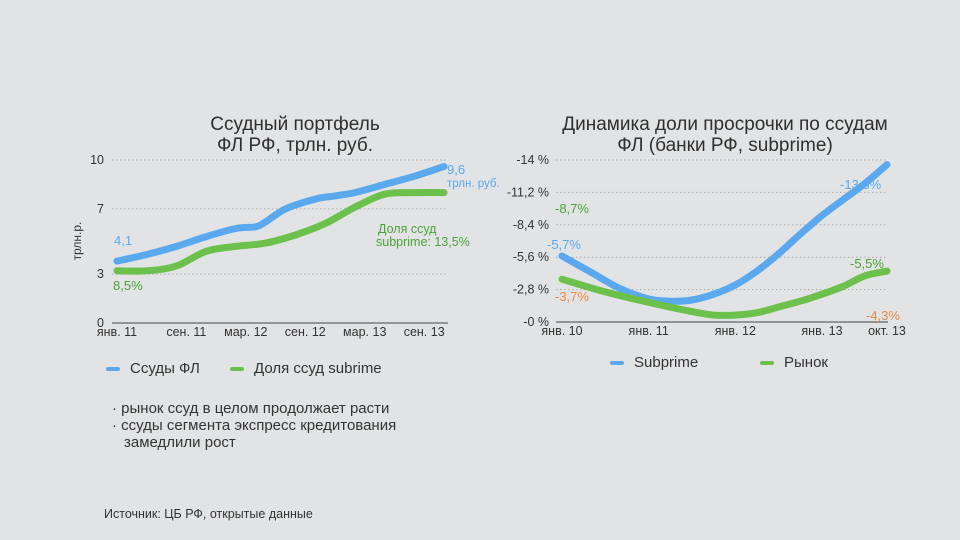  I want to click on right-y-tick-label: -14 %, so click(532, 160).